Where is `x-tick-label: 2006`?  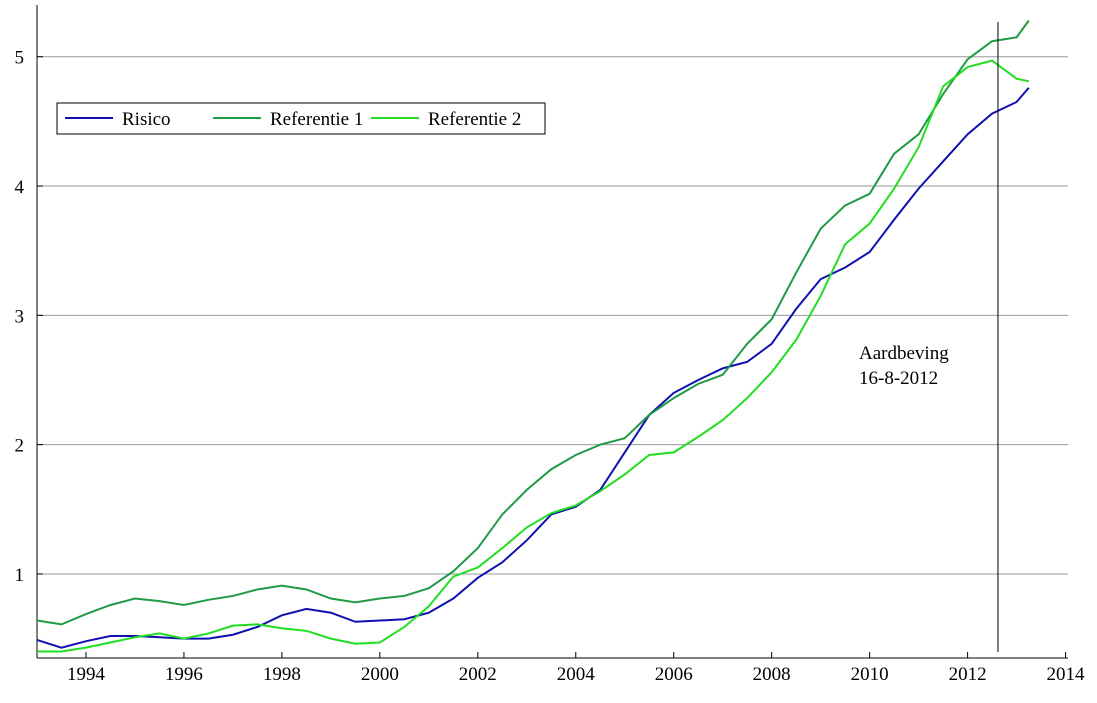 x-tick-label: 2006 is located at coordinates (674, 674).